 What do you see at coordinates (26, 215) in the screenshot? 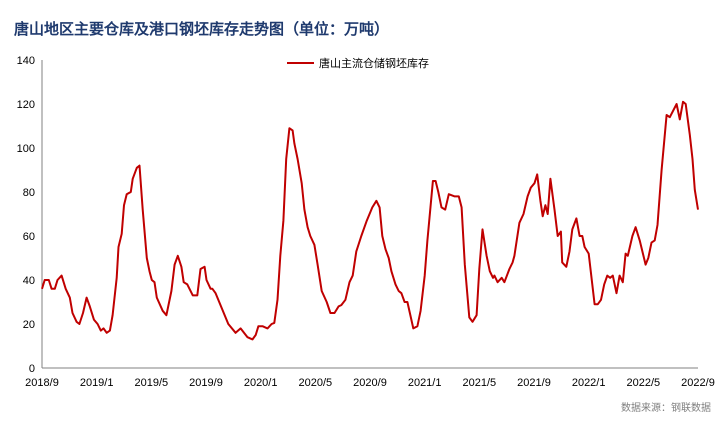
I see `y-axis-ticks: 0 20 40 60 80 100 120 140` at bounding box center [26, 215].